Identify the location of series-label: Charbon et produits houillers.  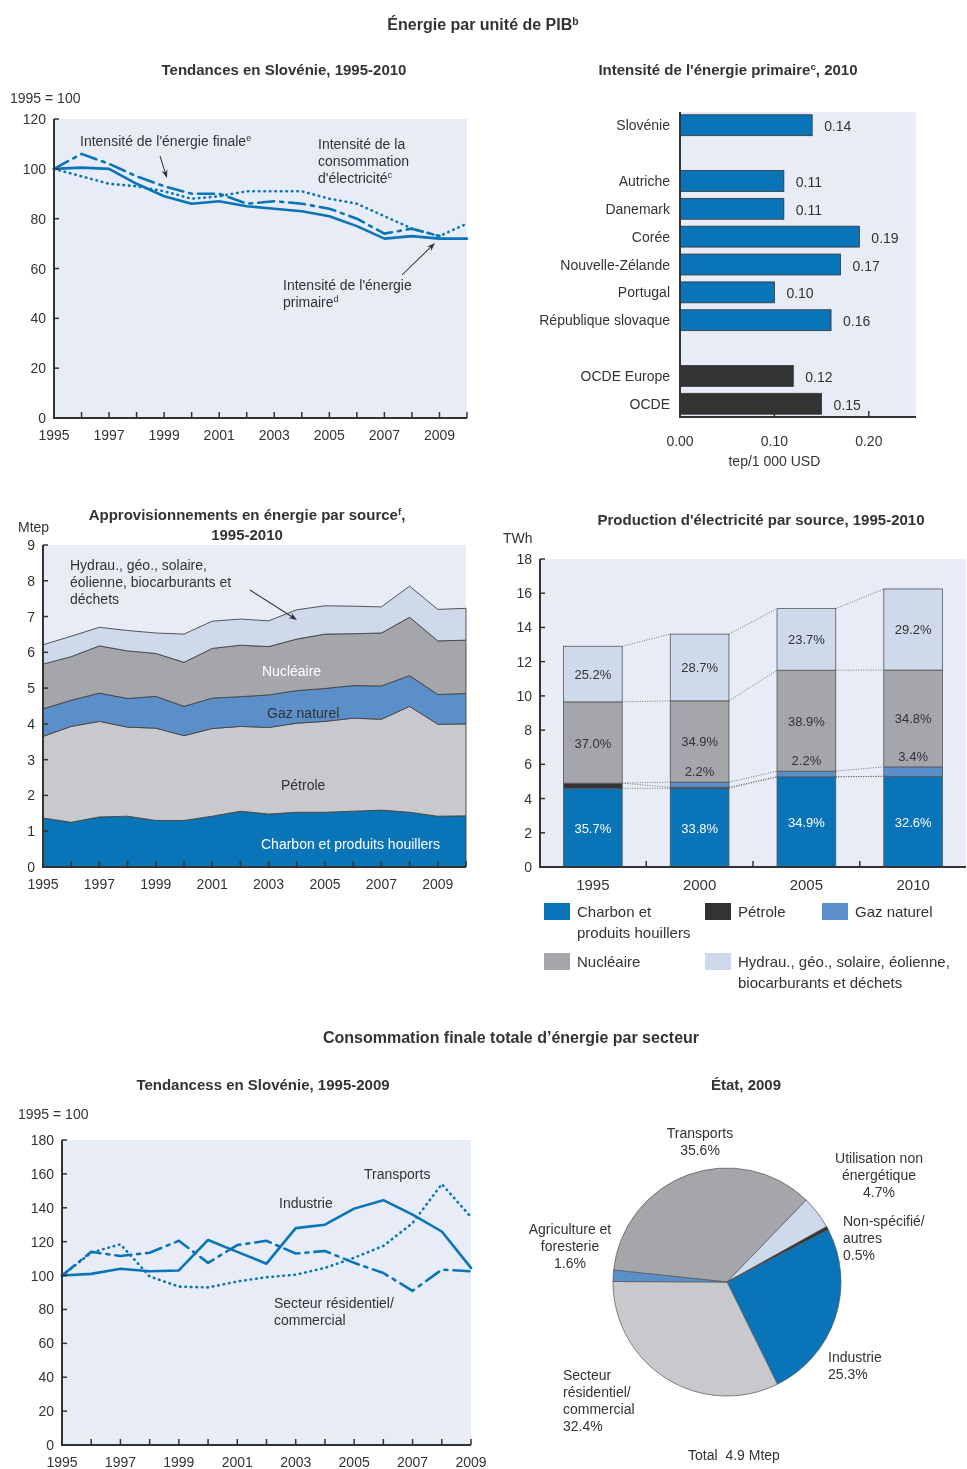
(350, 844).